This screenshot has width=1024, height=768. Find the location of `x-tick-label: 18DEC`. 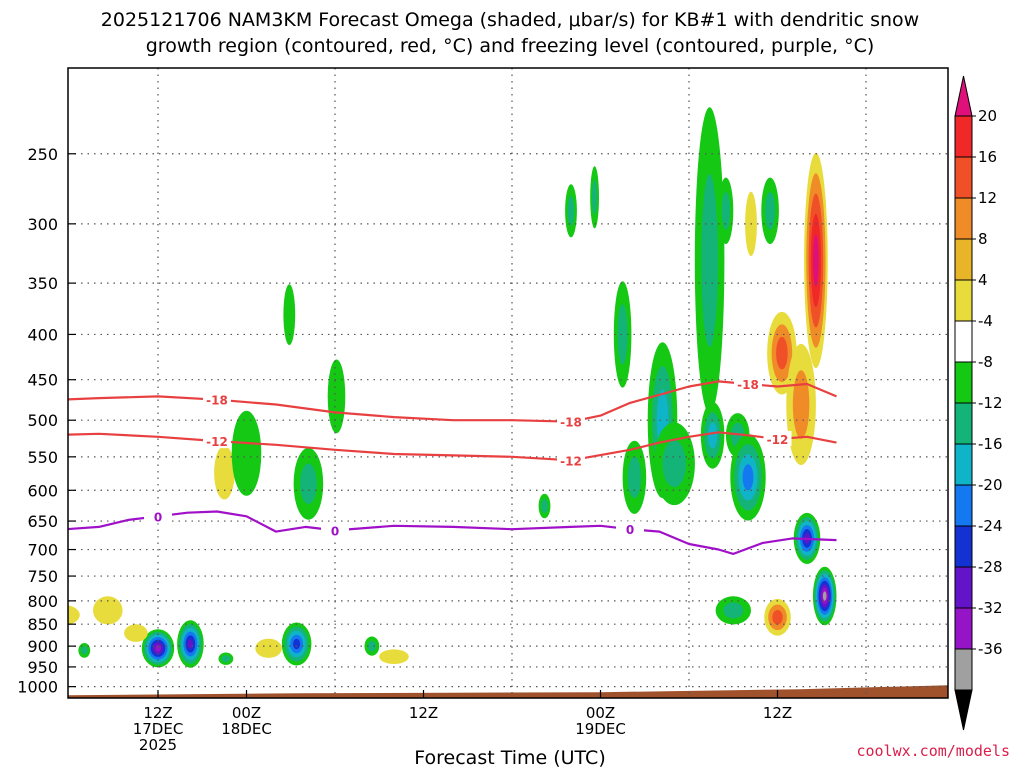

x-tick-label: 18DEC is located at coordinates (246, 729).